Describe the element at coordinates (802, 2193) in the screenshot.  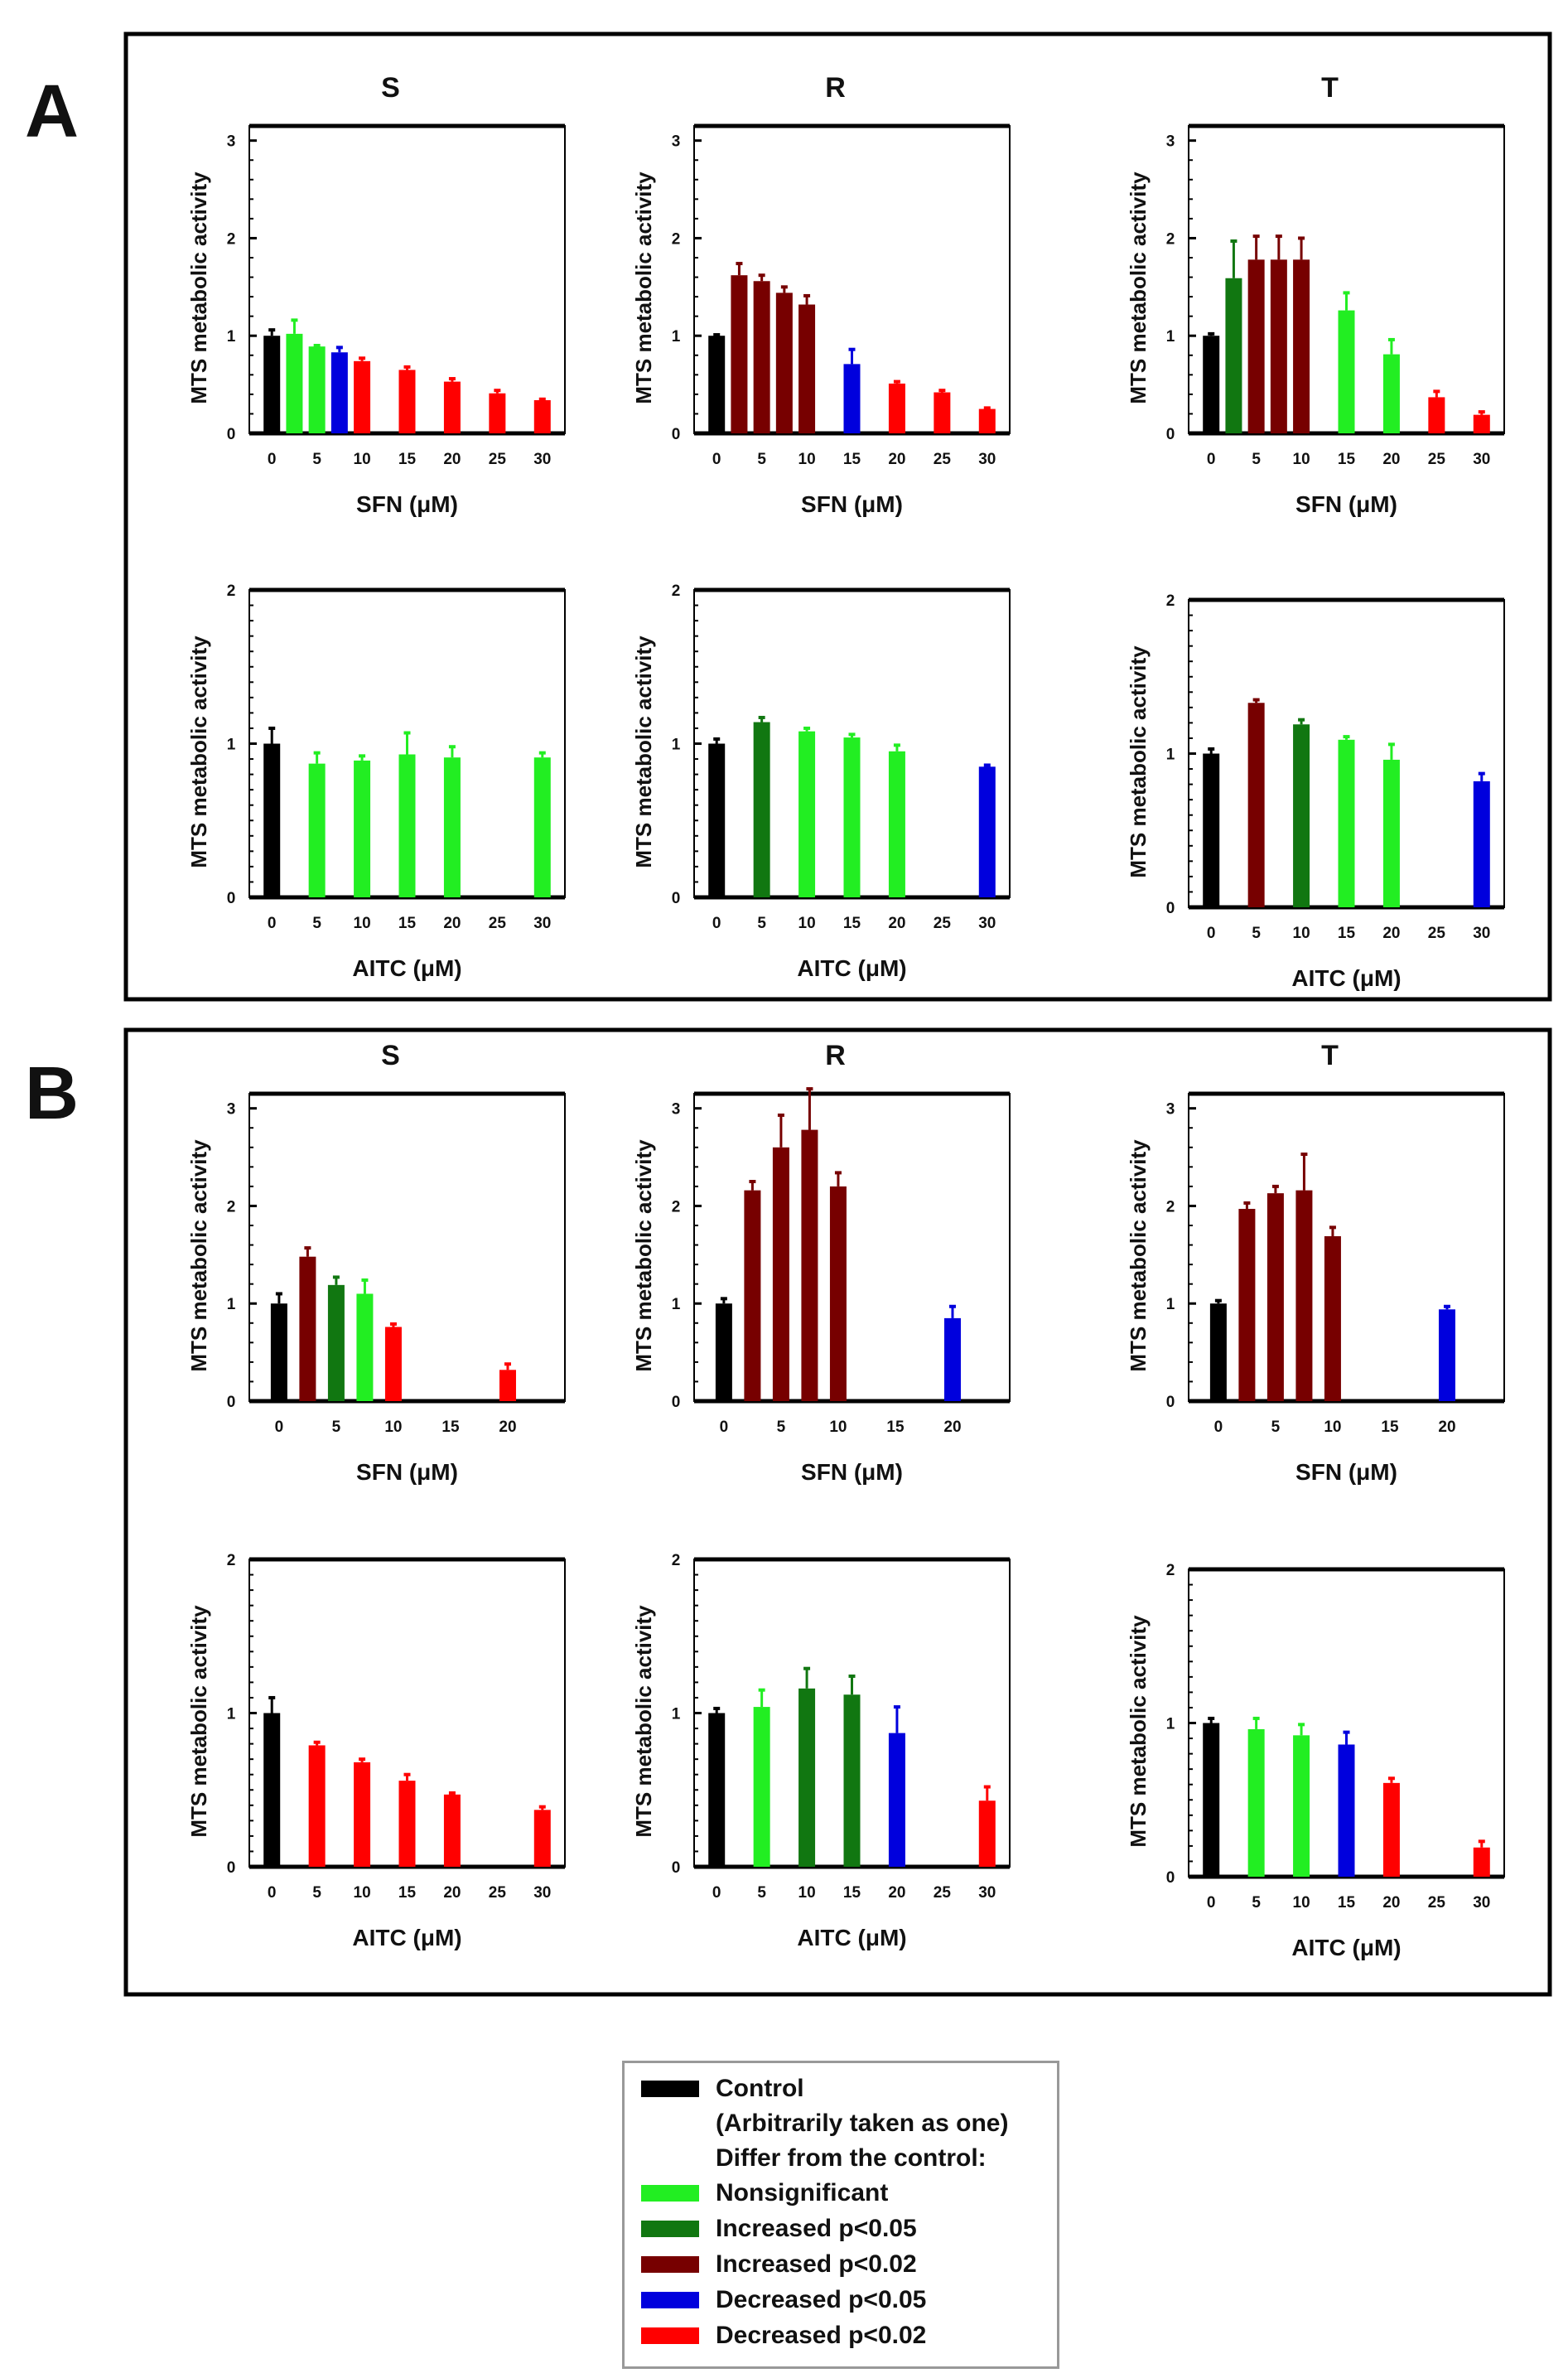
I see `legend-label: Nonsignificant` at that location.